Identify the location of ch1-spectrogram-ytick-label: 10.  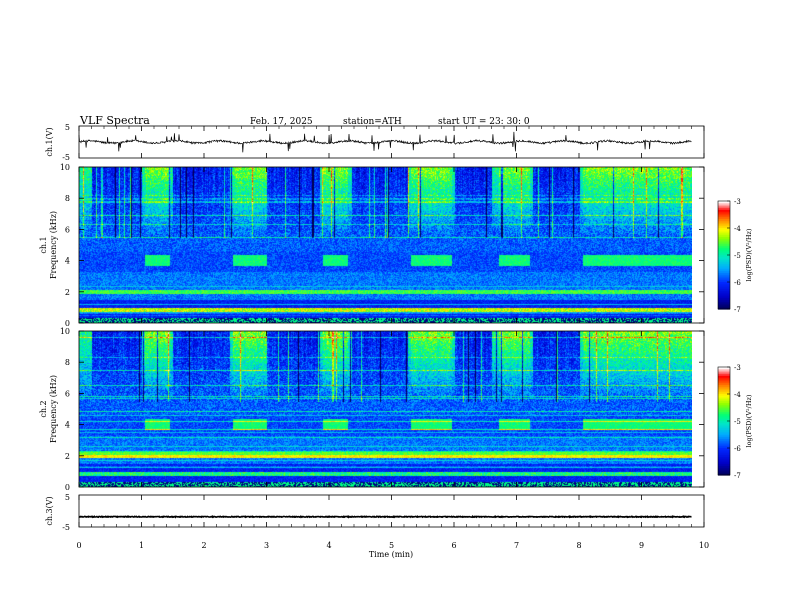
(65, 167).